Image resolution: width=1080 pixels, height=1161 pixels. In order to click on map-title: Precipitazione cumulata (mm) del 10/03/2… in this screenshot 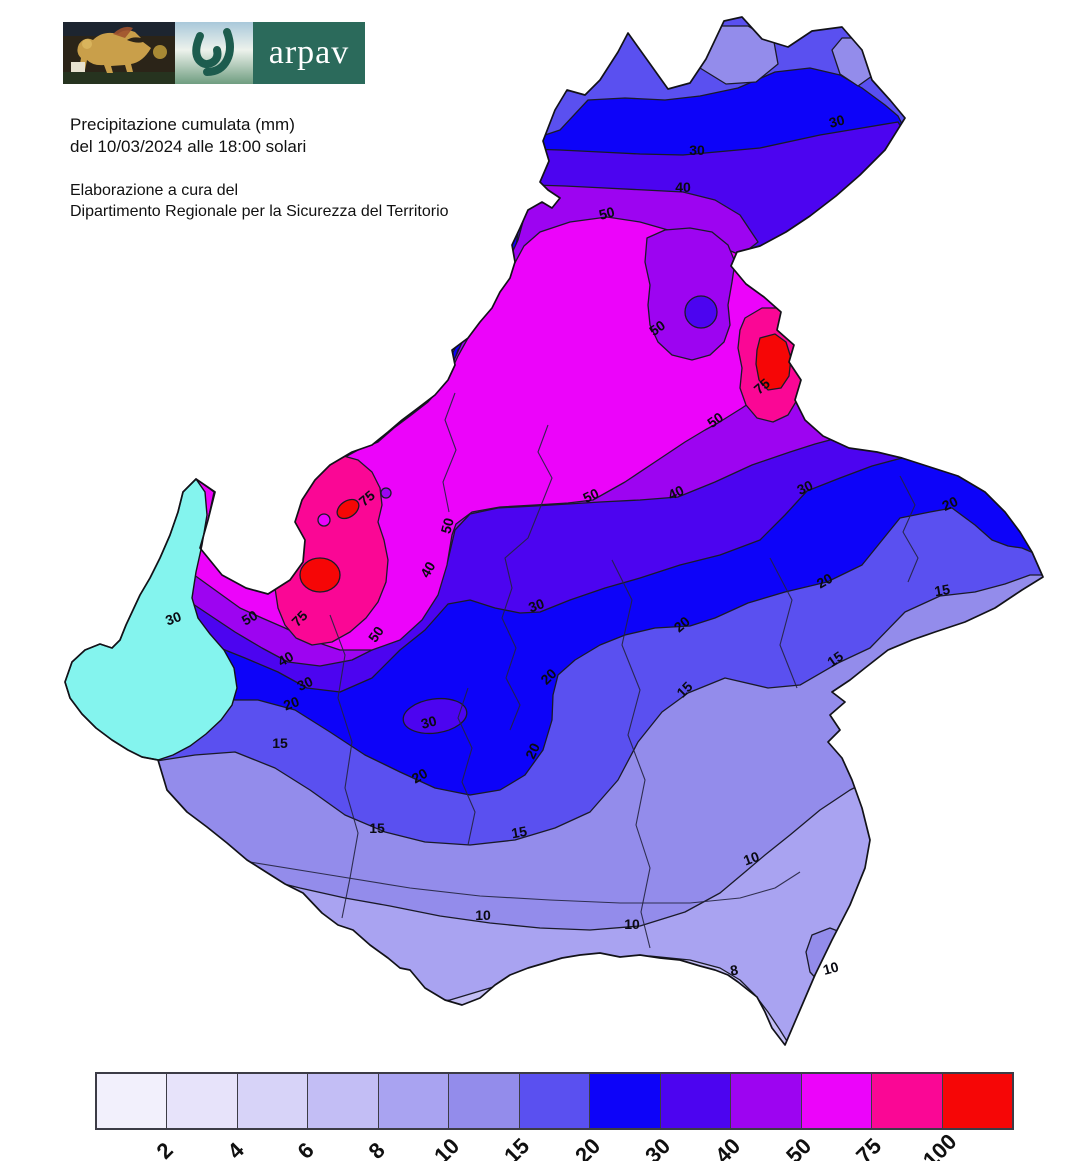, I will do `click(188, 136)`.